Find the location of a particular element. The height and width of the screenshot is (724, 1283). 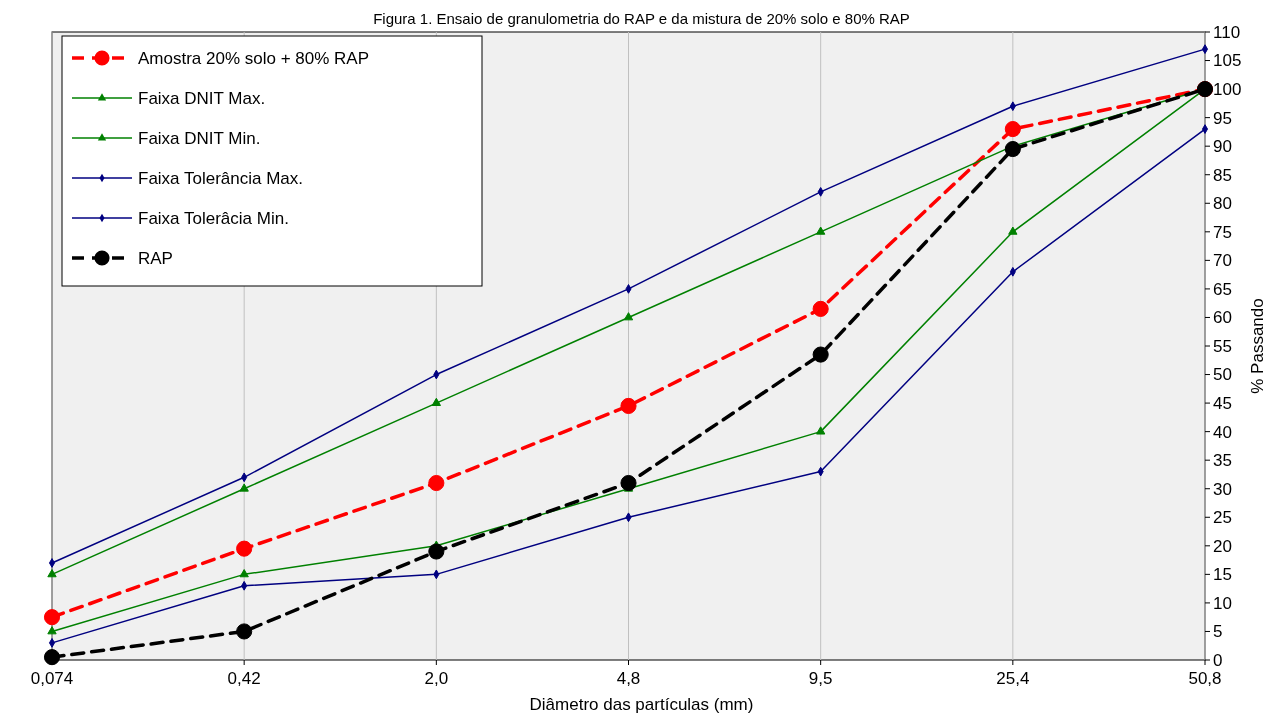

x-tick-label: 50,8 is located at coordinates (1205, 678).